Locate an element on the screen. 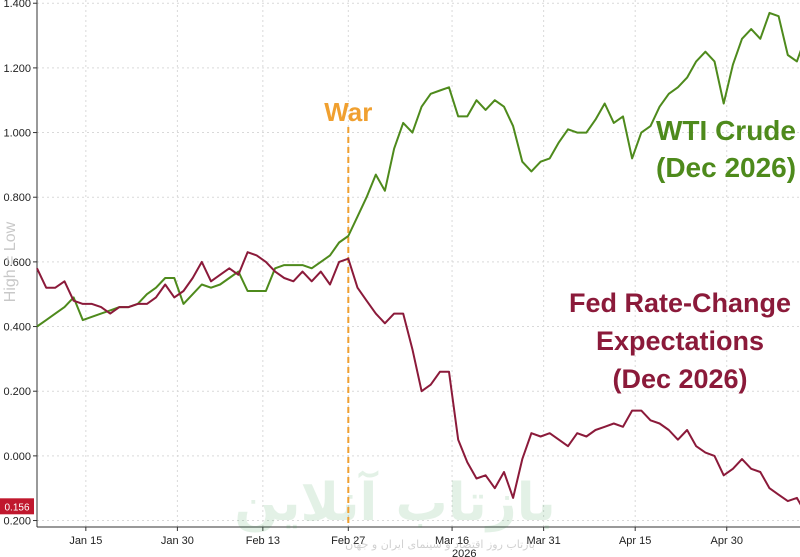 Image resolution: width=800 pixels, height=557 pixels. x-year-label: 2026 is located at coordinates (464, 552).